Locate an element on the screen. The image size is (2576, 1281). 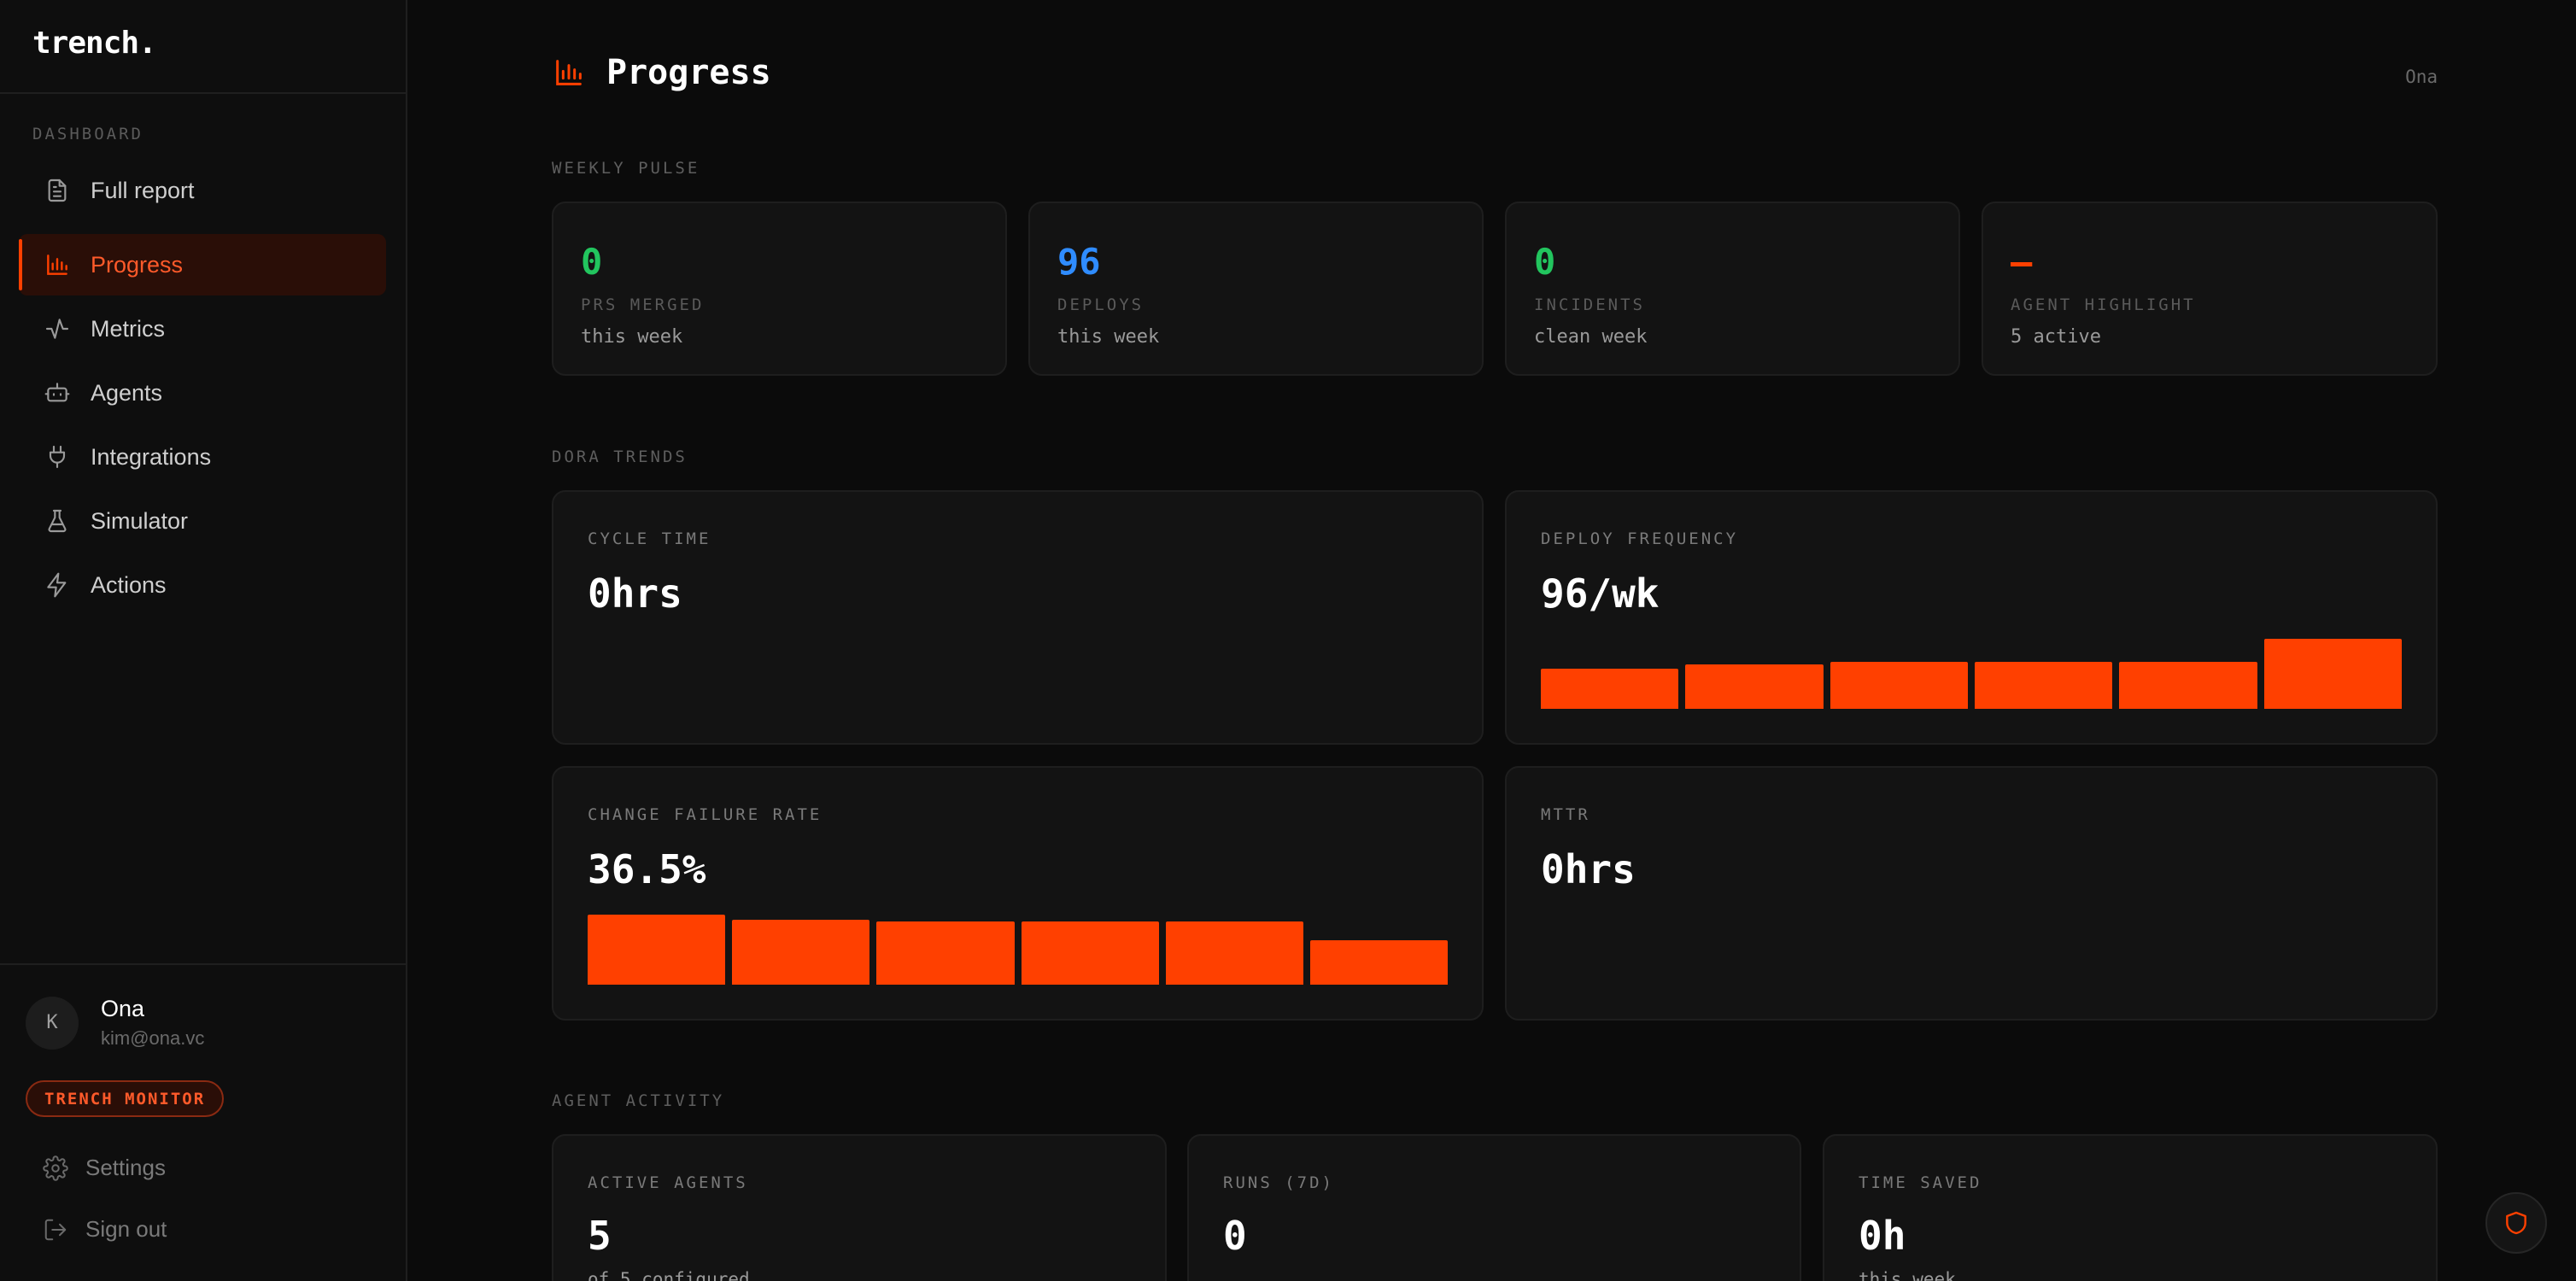
pulse-card-prs-merged: 0 PRS MERGED this week is located at coordinates (779, 289).